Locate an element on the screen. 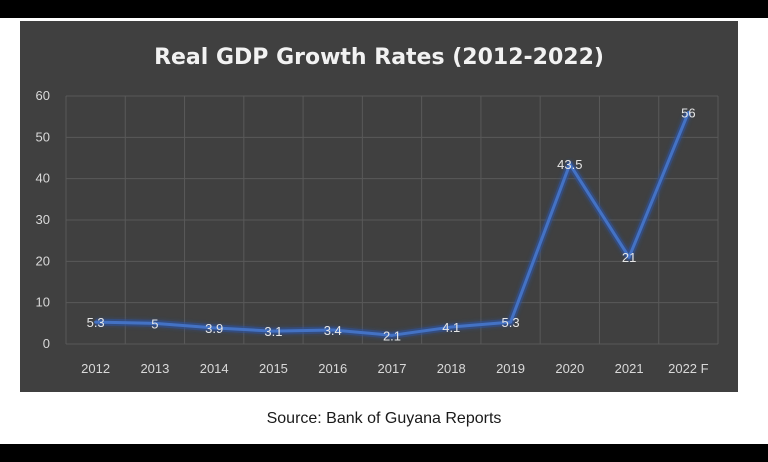 Image resolution: width=768 pixels, height=462 pixels. source-note: Source: Bank of Guyana Reports is located at coordinates (384, 418).